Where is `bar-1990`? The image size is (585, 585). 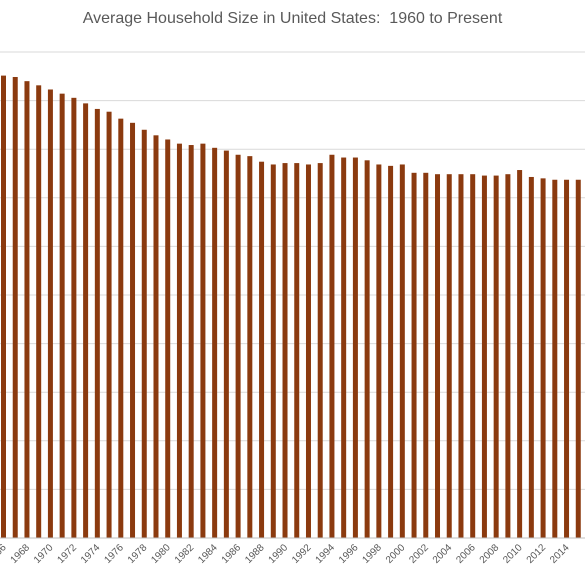
bar-1990 is located at coordinates (285, 351).